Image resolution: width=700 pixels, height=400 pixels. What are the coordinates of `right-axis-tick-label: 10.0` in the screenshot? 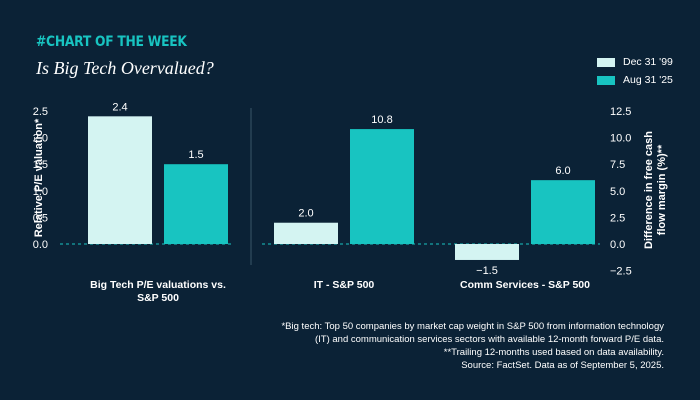 It's located at (620, 139).